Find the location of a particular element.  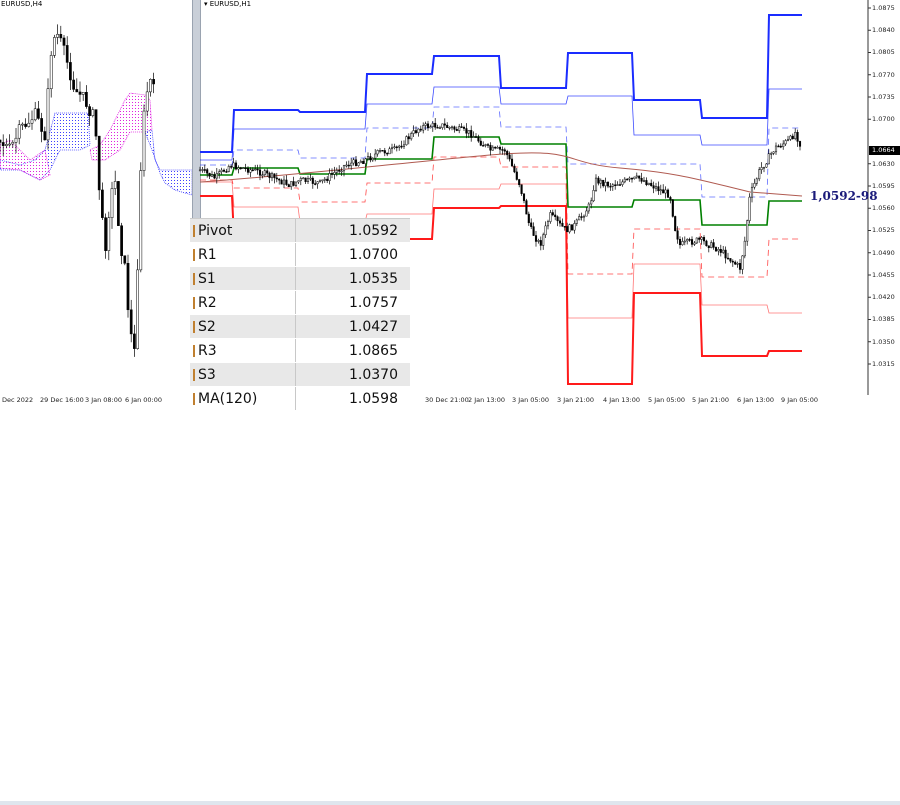

h4-time-label: 6 Jan 00:00 is located at coordinates (144, 400).